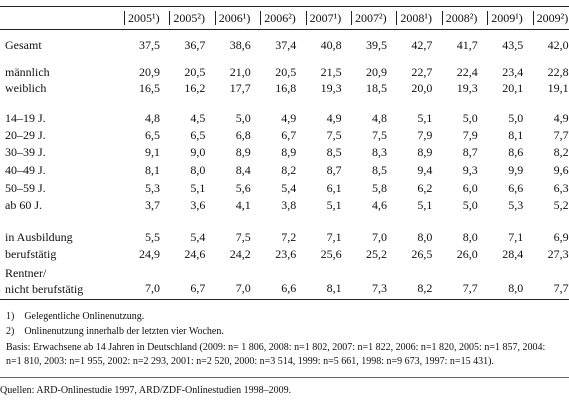 This screenshot has height=402, width=569. Describe the element at coordinates (198, 135) in the screenshot. I see `cell-value: 6,5` at that location.